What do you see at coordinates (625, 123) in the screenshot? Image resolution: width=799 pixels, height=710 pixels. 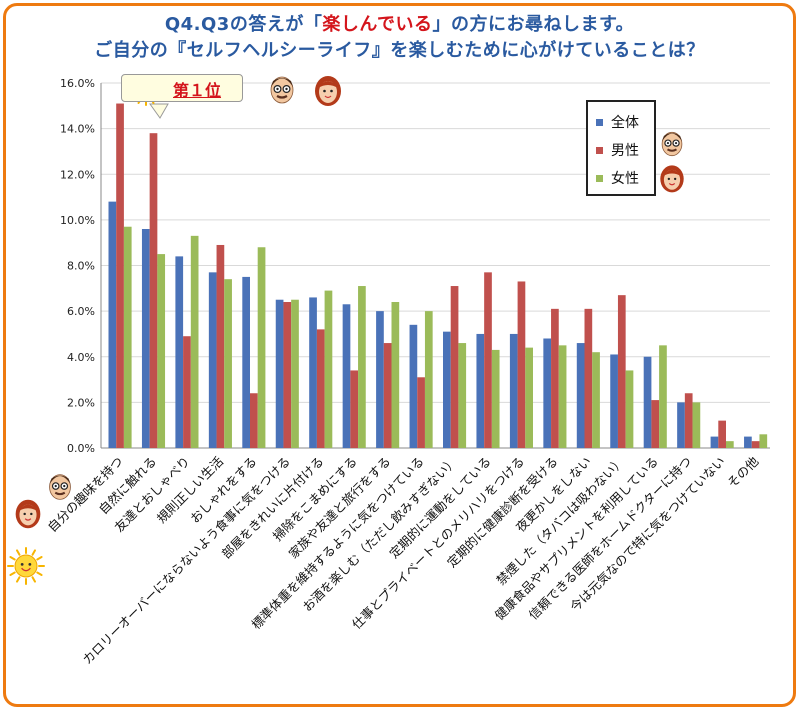 I see `legend-label-all: 全体` at bounding box center [625, 123].